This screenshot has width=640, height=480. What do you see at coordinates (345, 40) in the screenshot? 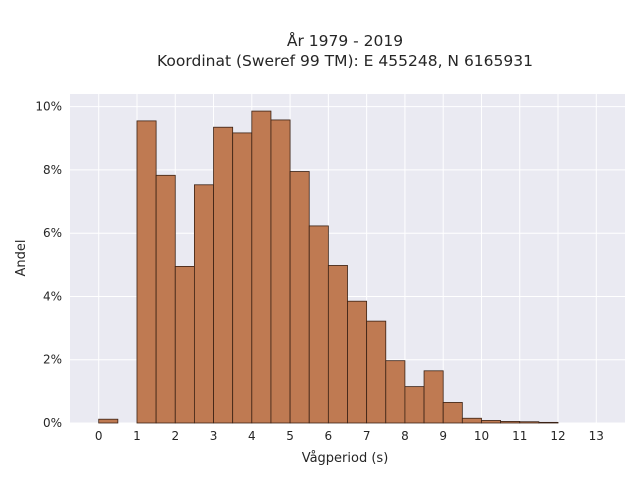
I see `chart-title-line-1: År 1979 - 2019` at bounding box center [345, 40].